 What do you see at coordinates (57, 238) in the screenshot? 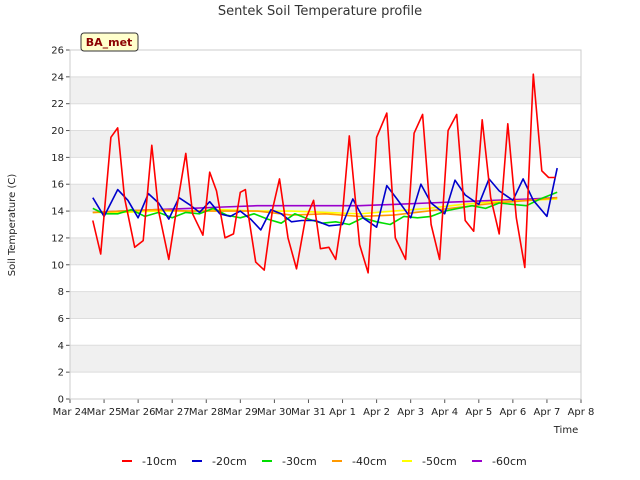
I see `y-tick-label: 12` at bounding box center [57, 238].